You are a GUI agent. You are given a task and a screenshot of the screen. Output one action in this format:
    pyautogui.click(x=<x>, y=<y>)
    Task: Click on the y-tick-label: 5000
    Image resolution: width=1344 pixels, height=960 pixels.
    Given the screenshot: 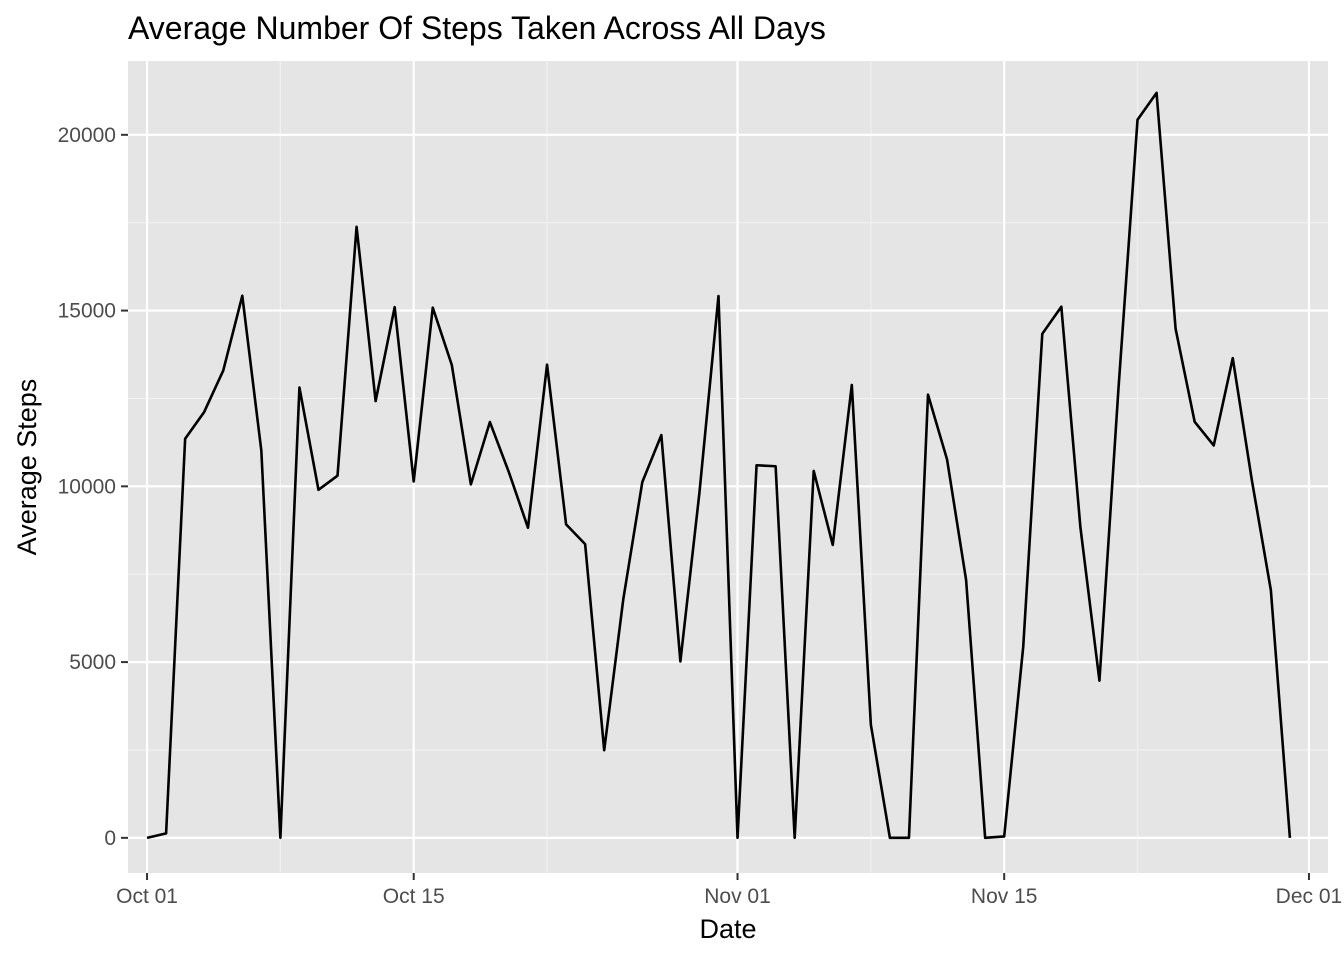 What is the action you would take?
    pyautogui.click(x=92, y=662)
    